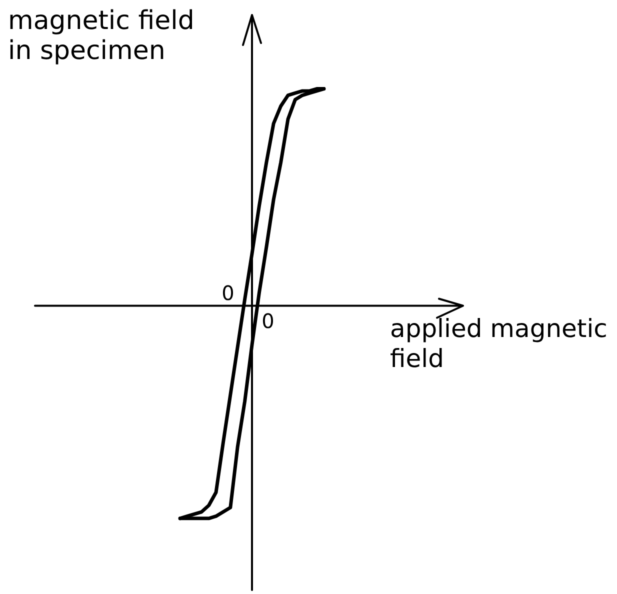 This screenshot has height=594, width=617. I want to click on x-axis-title: applied magnetic field, so click(499, 344).